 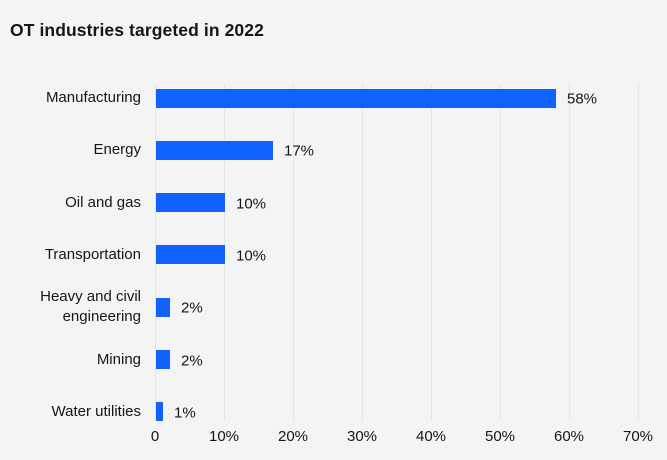 What do you see at coordinates (137, 30) in the screenshot?
I see `chart-title: OT industries targeted in 2022` at bounding box center [137, 30].